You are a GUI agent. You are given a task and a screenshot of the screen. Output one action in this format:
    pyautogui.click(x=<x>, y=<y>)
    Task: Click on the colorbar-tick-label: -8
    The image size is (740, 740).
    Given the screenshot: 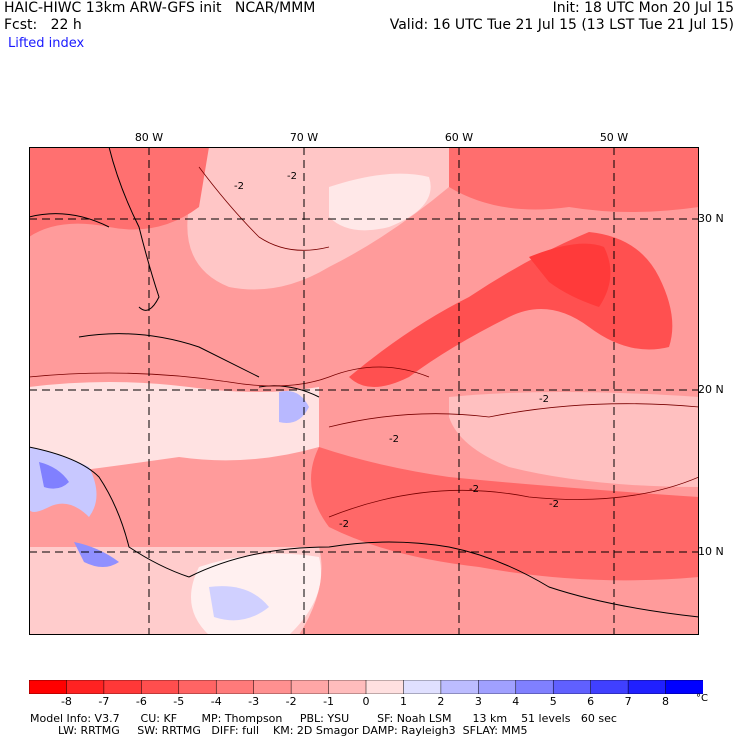 What is the action you would take?
    pyautogui.click(x=66, y=701)
    